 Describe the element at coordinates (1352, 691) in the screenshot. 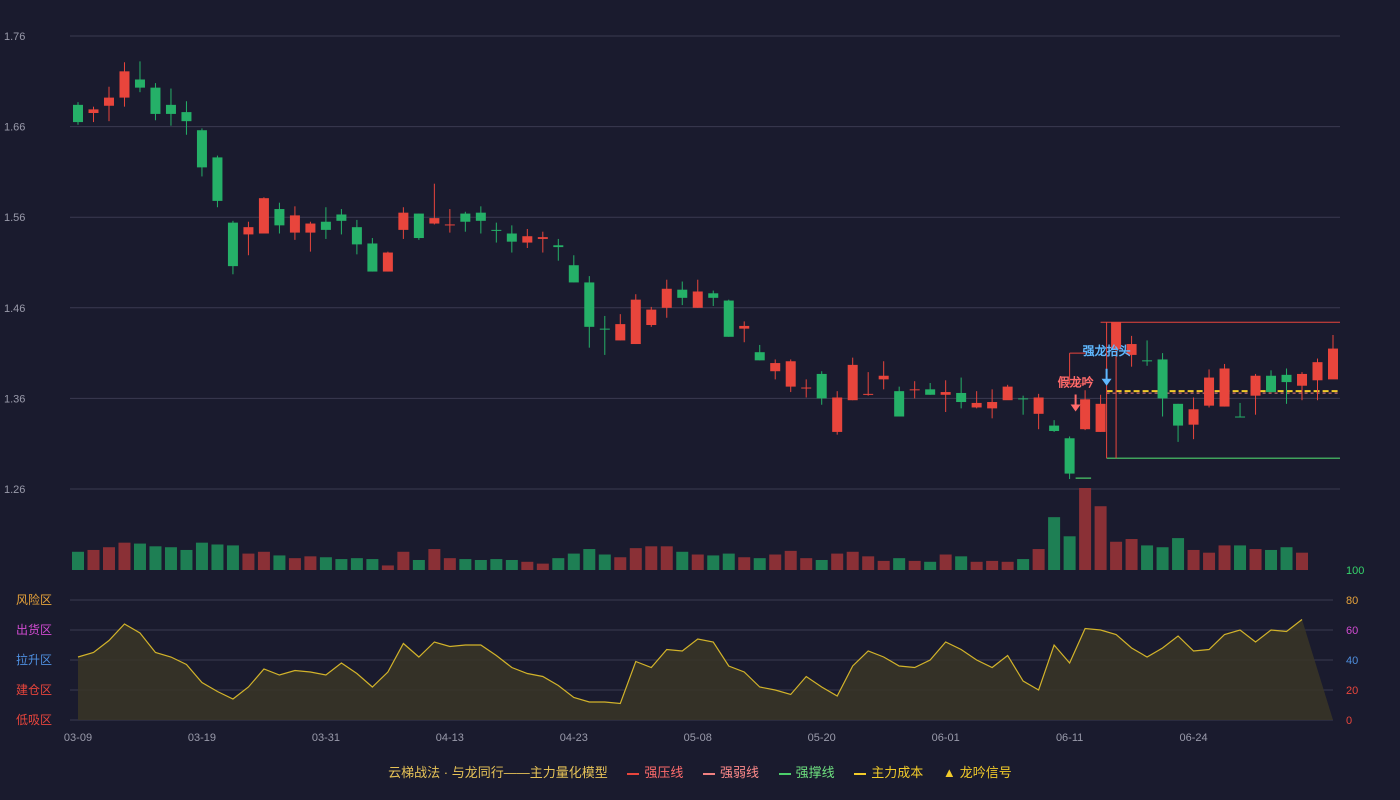

I see `indicator-tick-label: 20` at that location.